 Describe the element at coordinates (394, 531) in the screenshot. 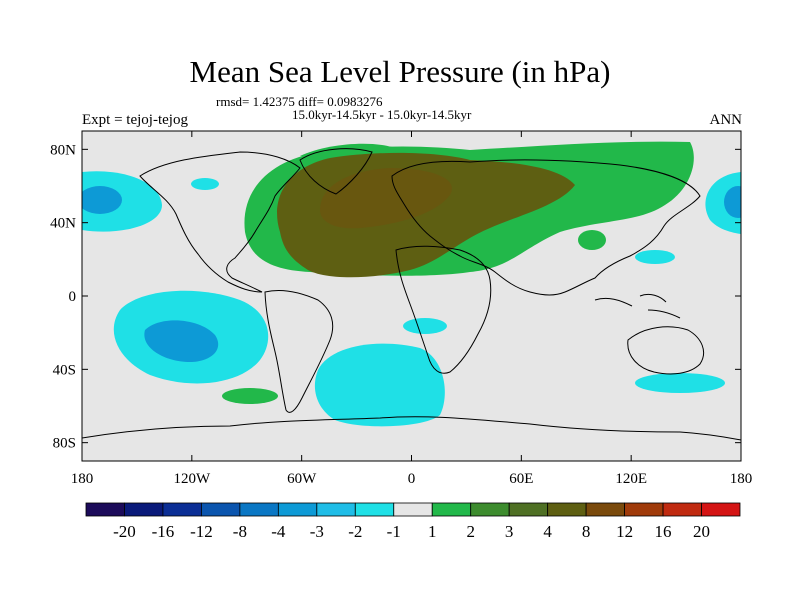

I see `colorbar-label: -1` at that location.